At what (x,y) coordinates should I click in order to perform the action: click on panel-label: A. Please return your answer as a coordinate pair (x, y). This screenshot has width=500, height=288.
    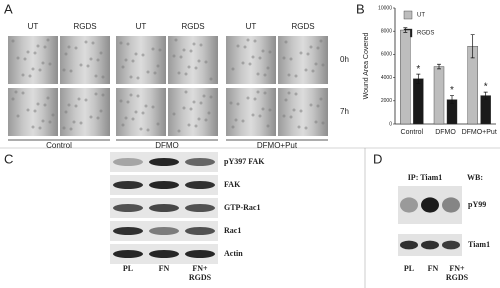
    Looking at the image, I should click on (8, 8).